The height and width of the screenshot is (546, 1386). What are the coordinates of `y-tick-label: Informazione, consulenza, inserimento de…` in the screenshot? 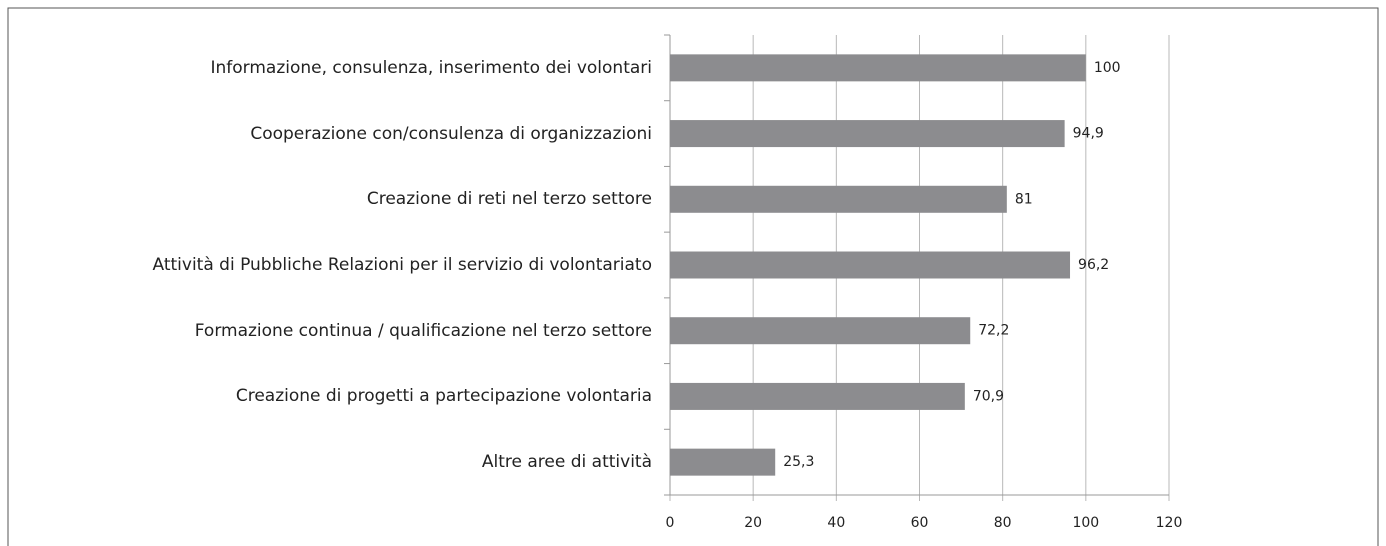 It's located at (431, 67).